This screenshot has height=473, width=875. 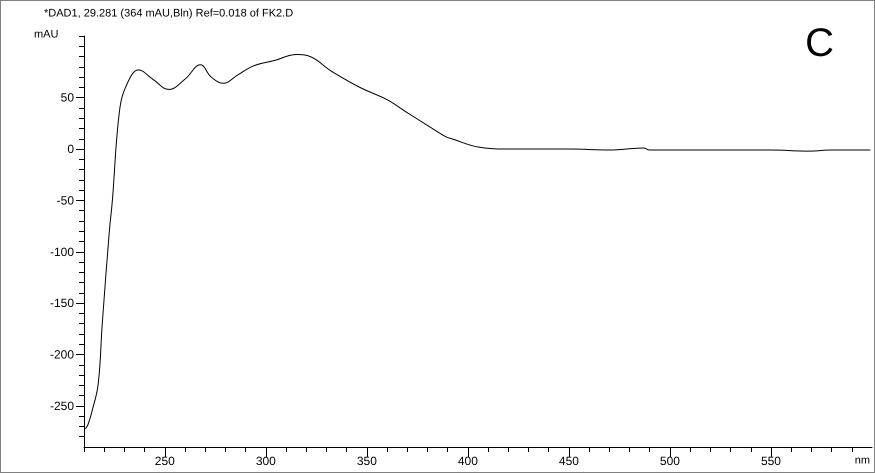 What do you see at coordinates (46, 34) in the screenshot?
I see `y-axis-title: mAU` at bounding box center [46, 34].